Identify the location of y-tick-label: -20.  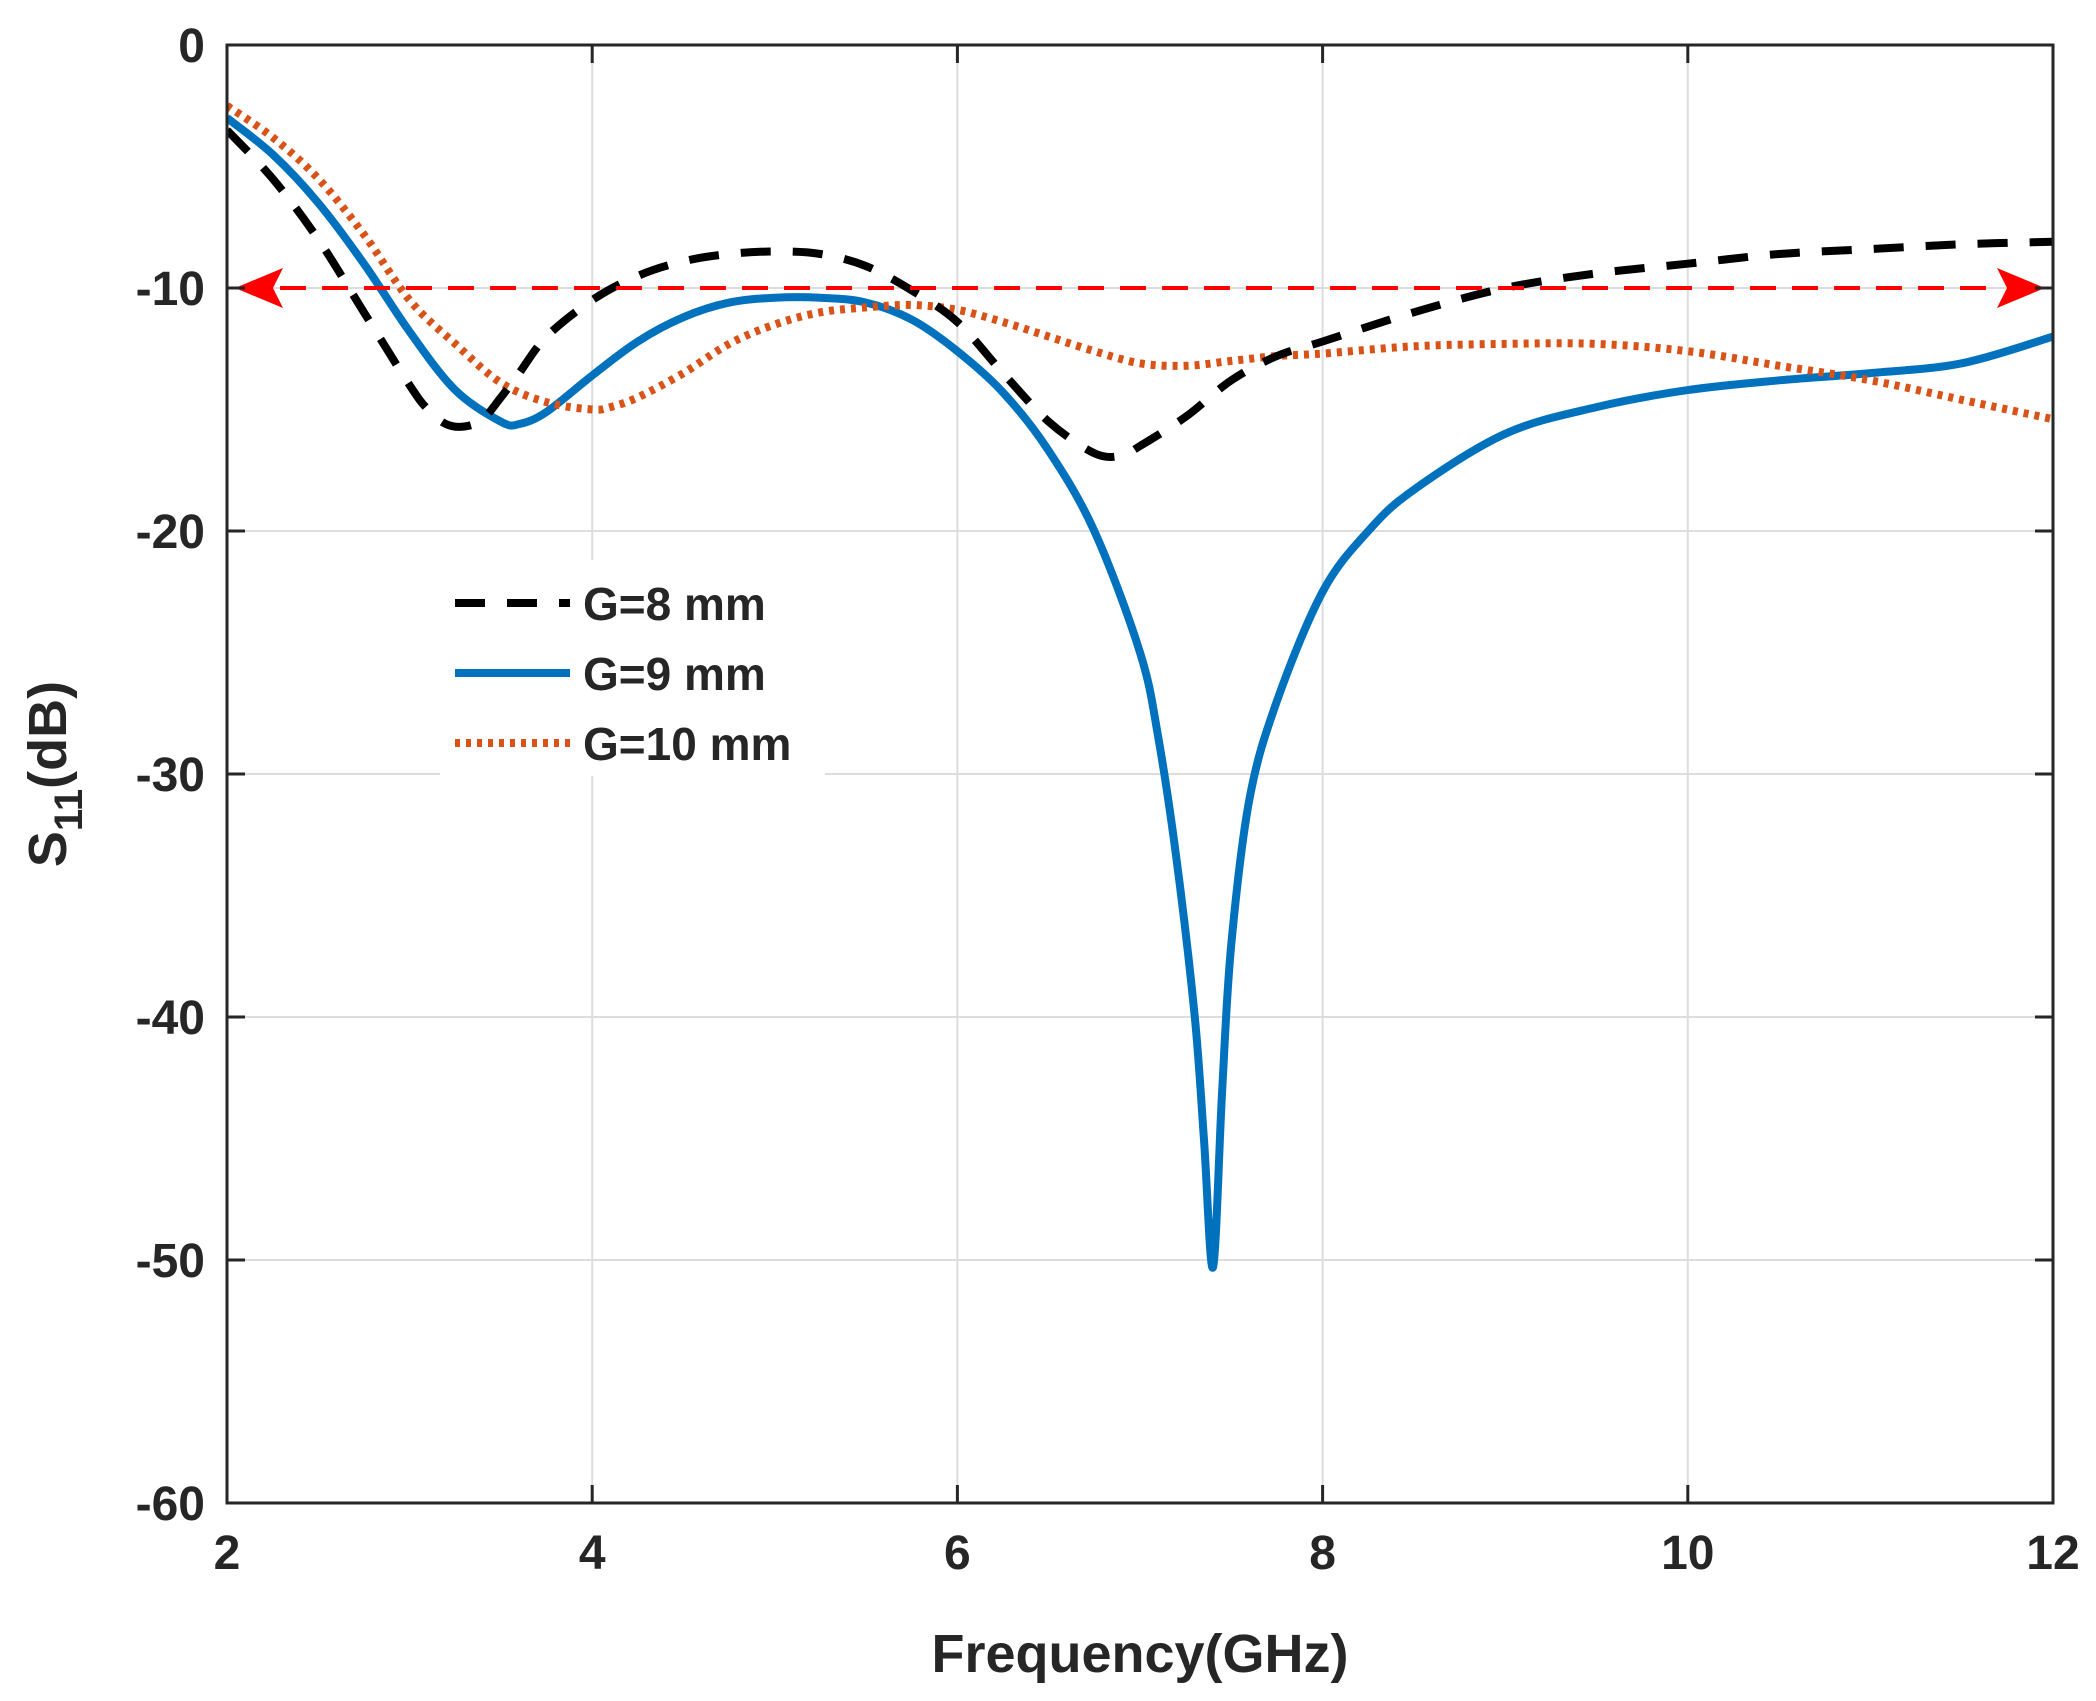
(170, 532).